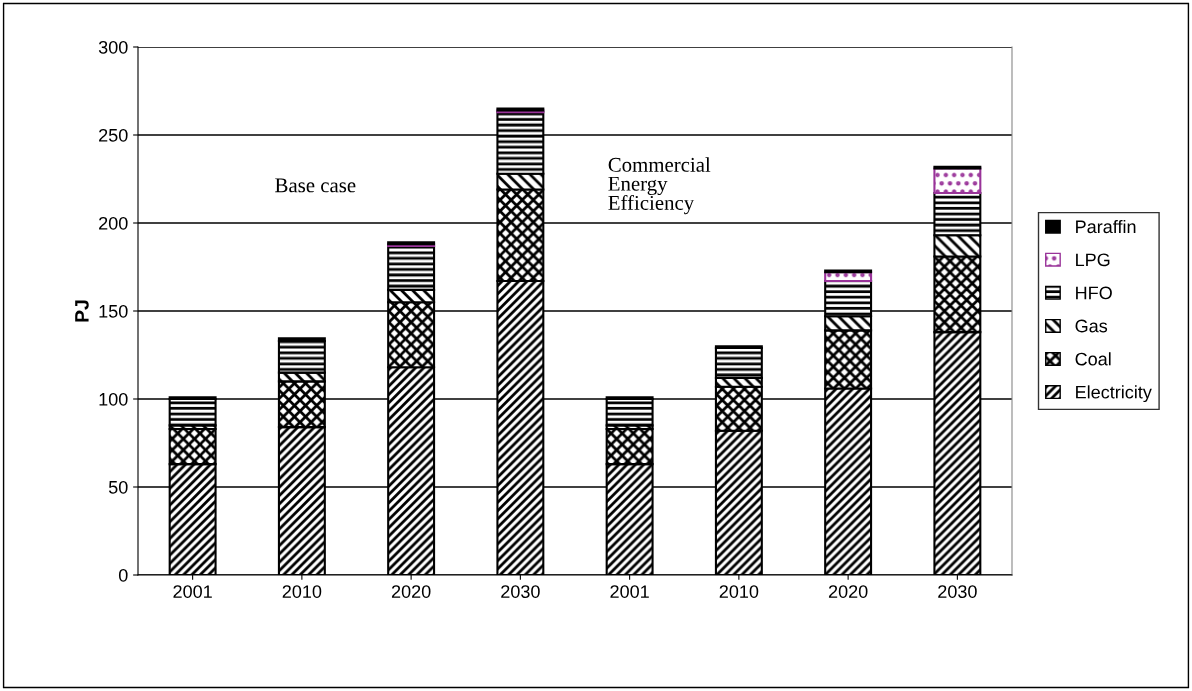 Image resolution: width=1192 pixels, height=691 pixels. What do you see at coordinates (118, 487) in the screenshot?
I see `y-tick-label: 50` at bounding box center [118, 487].